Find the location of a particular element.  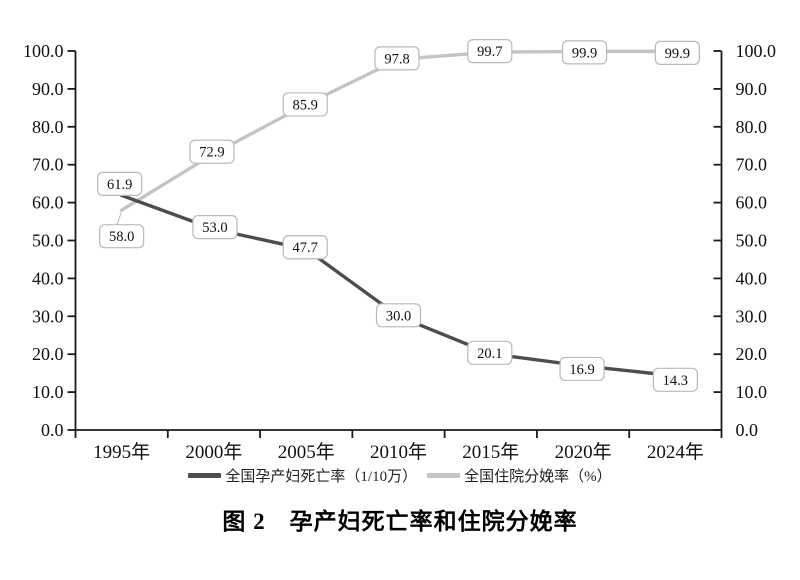

x-category-label: 2024年 is located at coordinates (675, 451).